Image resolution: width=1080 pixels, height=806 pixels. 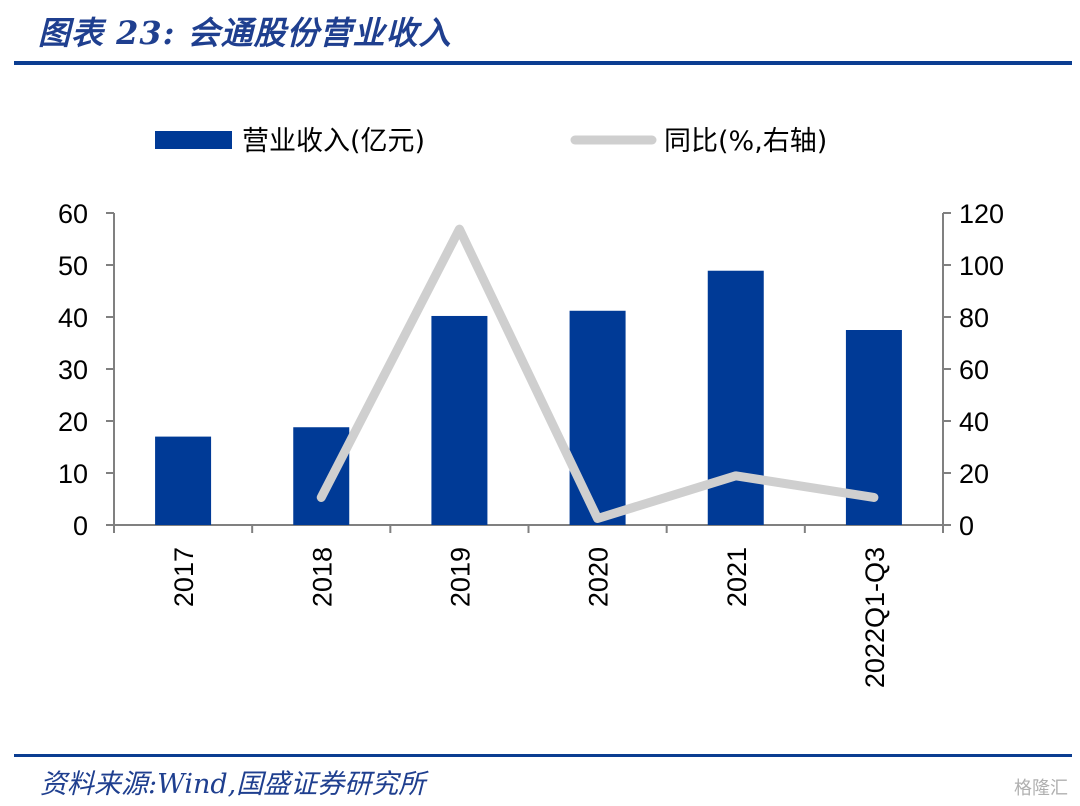 I want to click on y-right-tick-label: 120, so click(x=981, y=214).